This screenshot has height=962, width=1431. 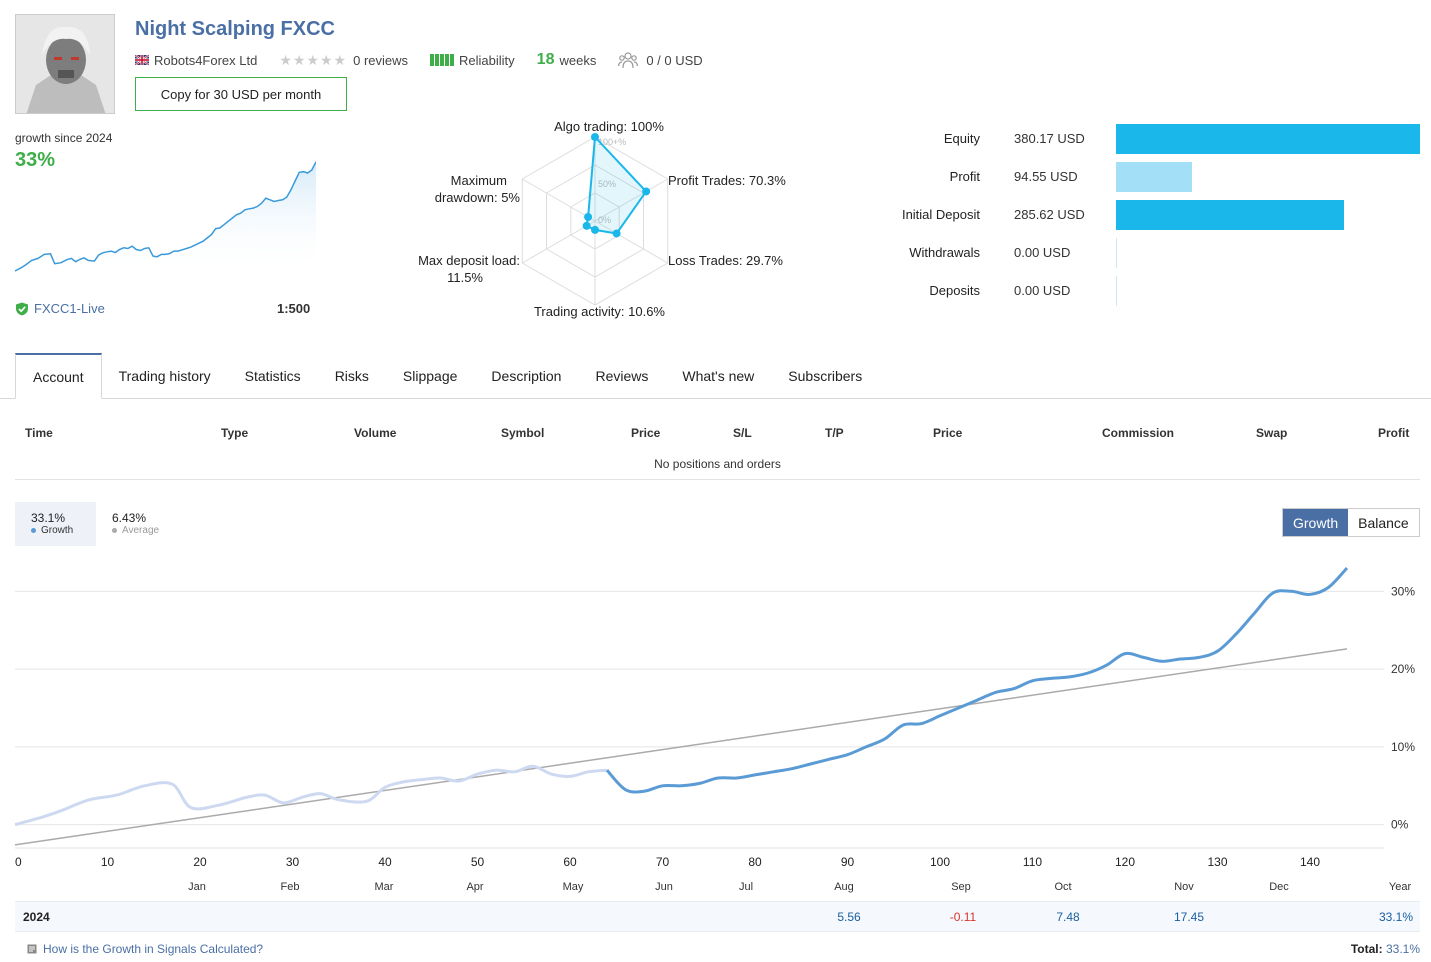 What do you see at coordinates (1394, 433) in the screenshot?
I see `column-header: Profit` at bounding box center [1394, 433].